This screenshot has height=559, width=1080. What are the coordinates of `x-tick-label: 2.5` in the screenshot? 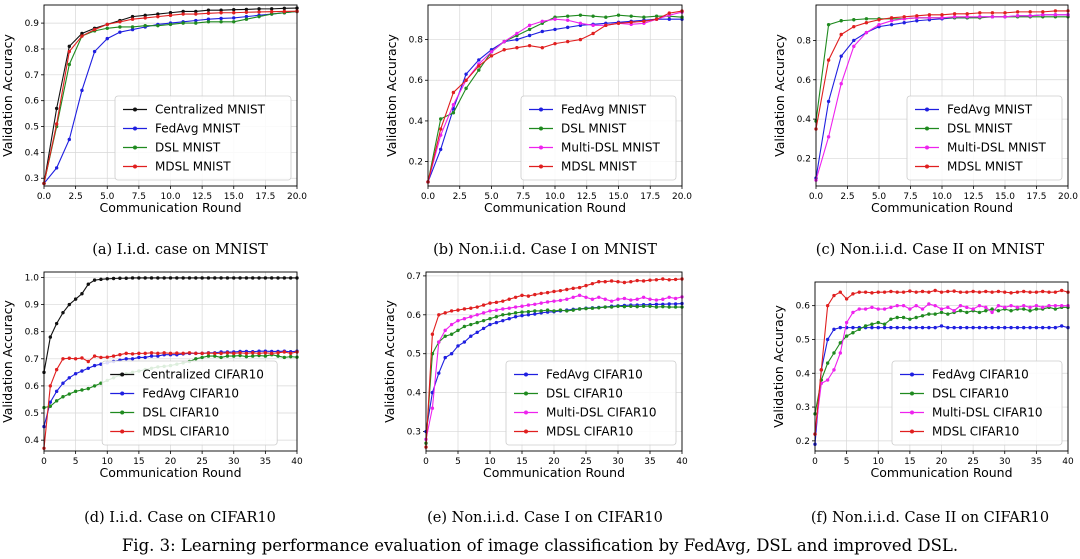 It's located at (460, 197).